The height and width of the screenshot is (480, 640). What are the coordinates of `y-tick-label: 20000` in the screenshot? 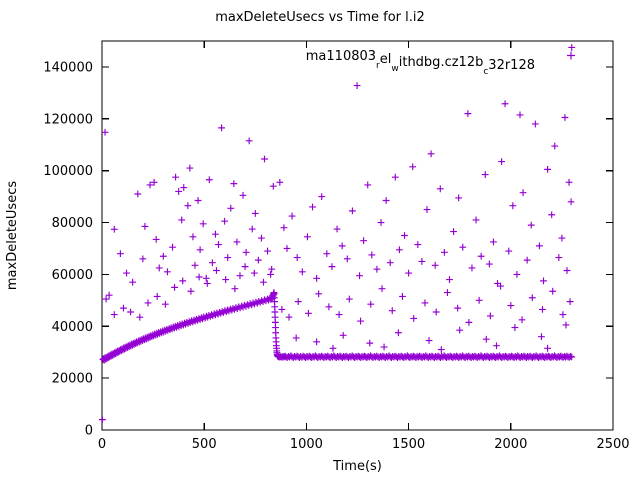 It's located at (72, 379).